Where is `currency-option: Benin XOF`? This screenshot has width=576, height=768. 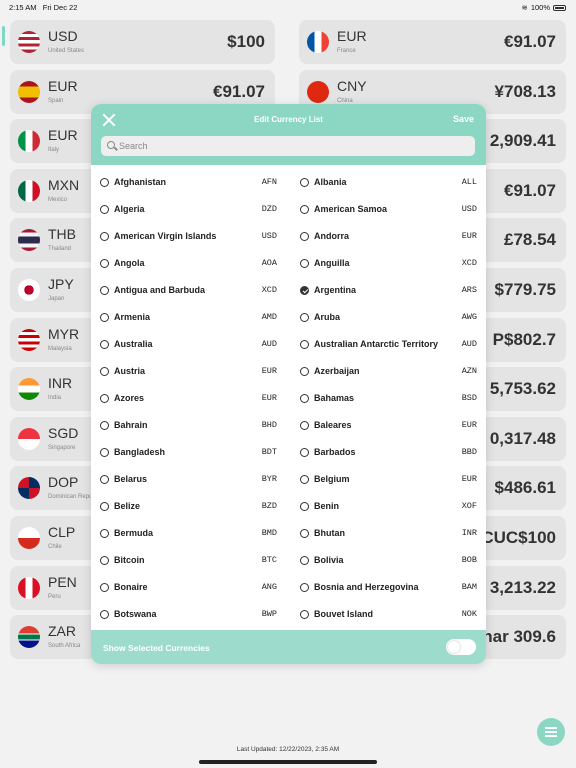 currency-option: Benin XOF is located at coordinates (388, 508).